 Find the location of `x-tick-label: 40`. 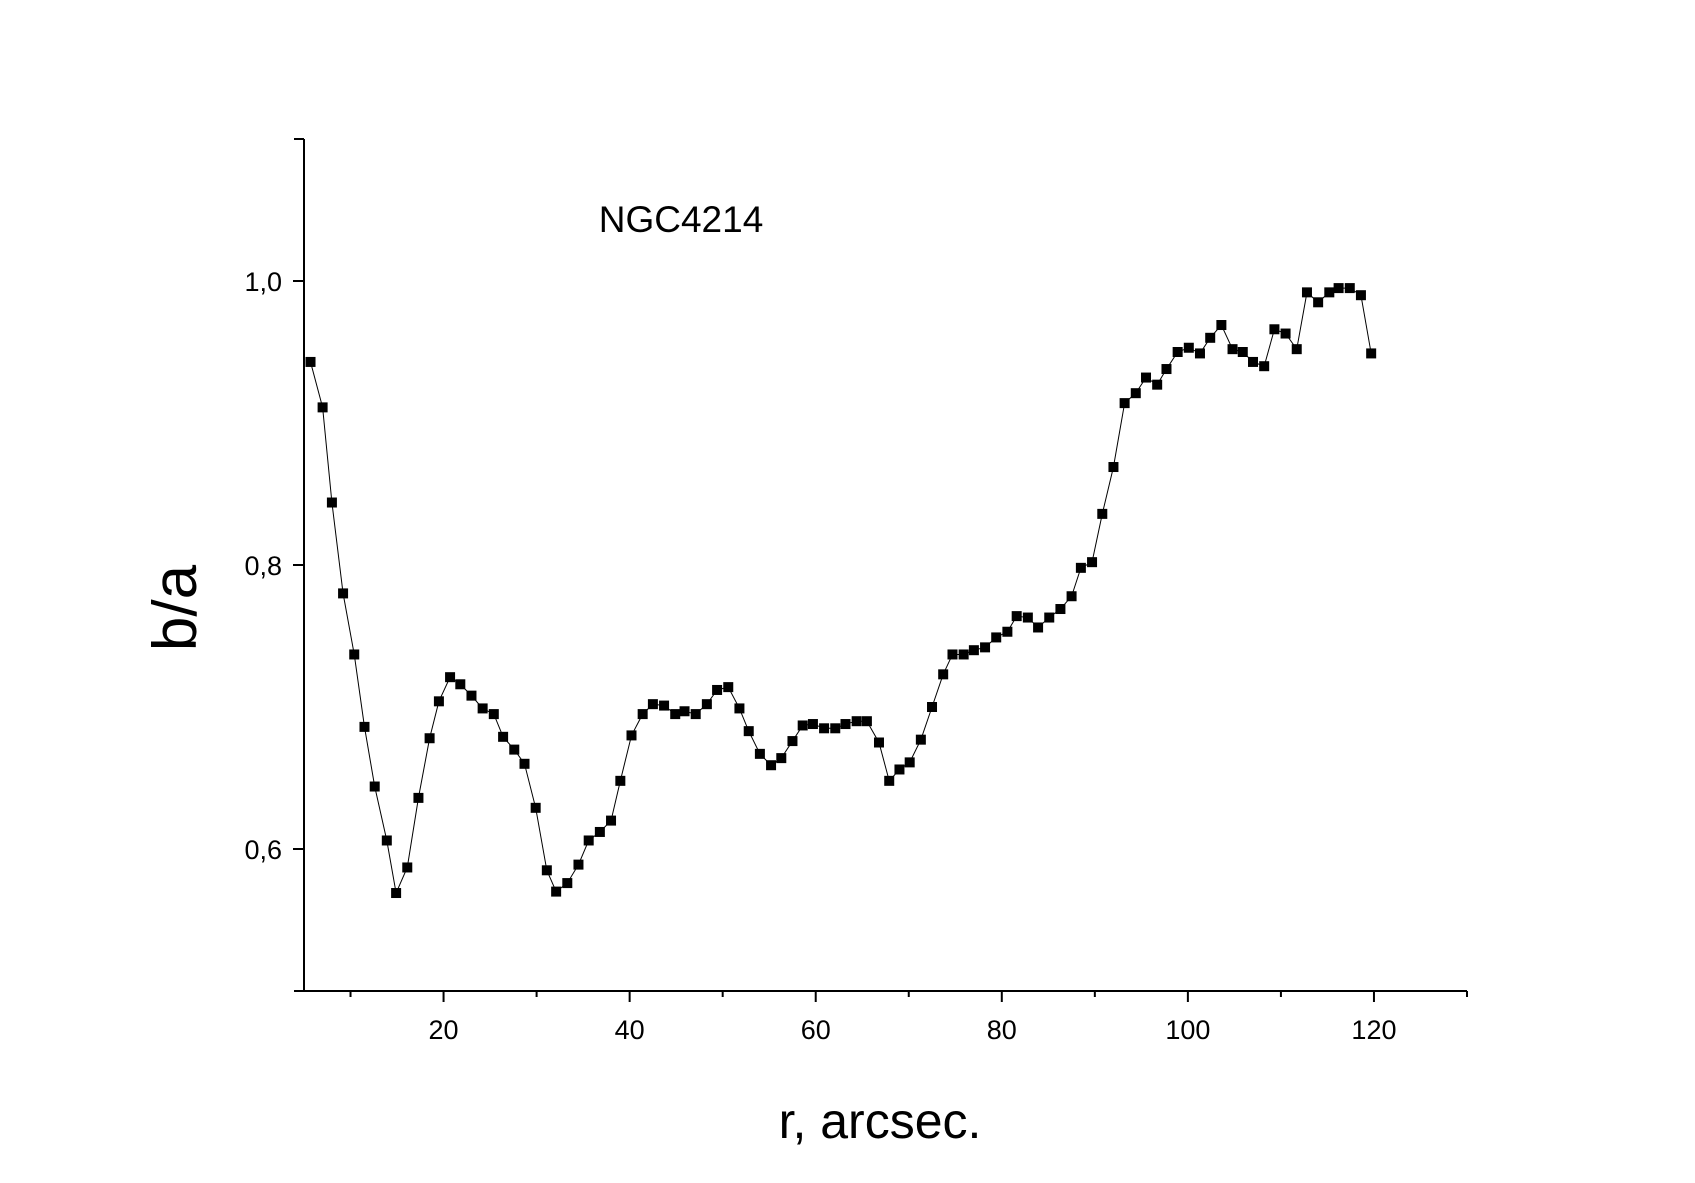

x-tick-label: 40 is located at coordinates (630, 1030).